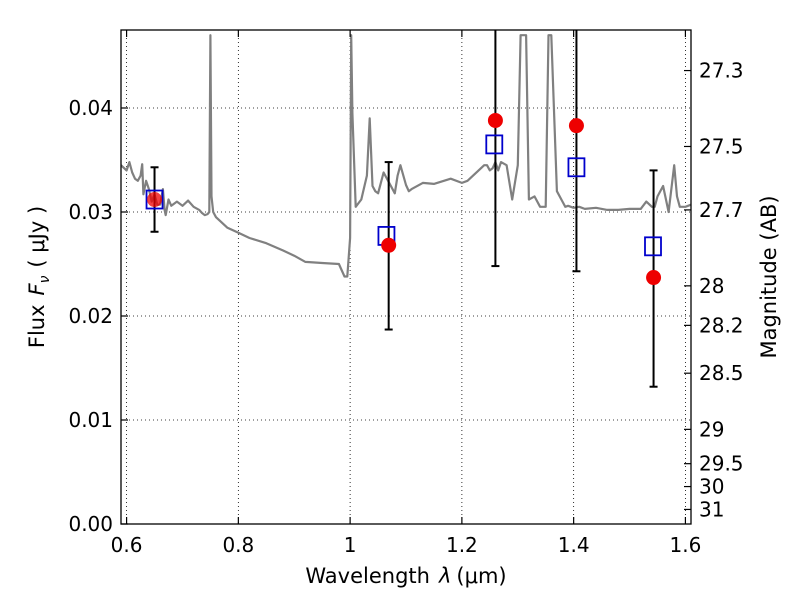 This screenshot has height=600, width=800. Describe the element at coordinates (90, 524) in the screenshot. I see `y-tick-label: 0.00` at that location.